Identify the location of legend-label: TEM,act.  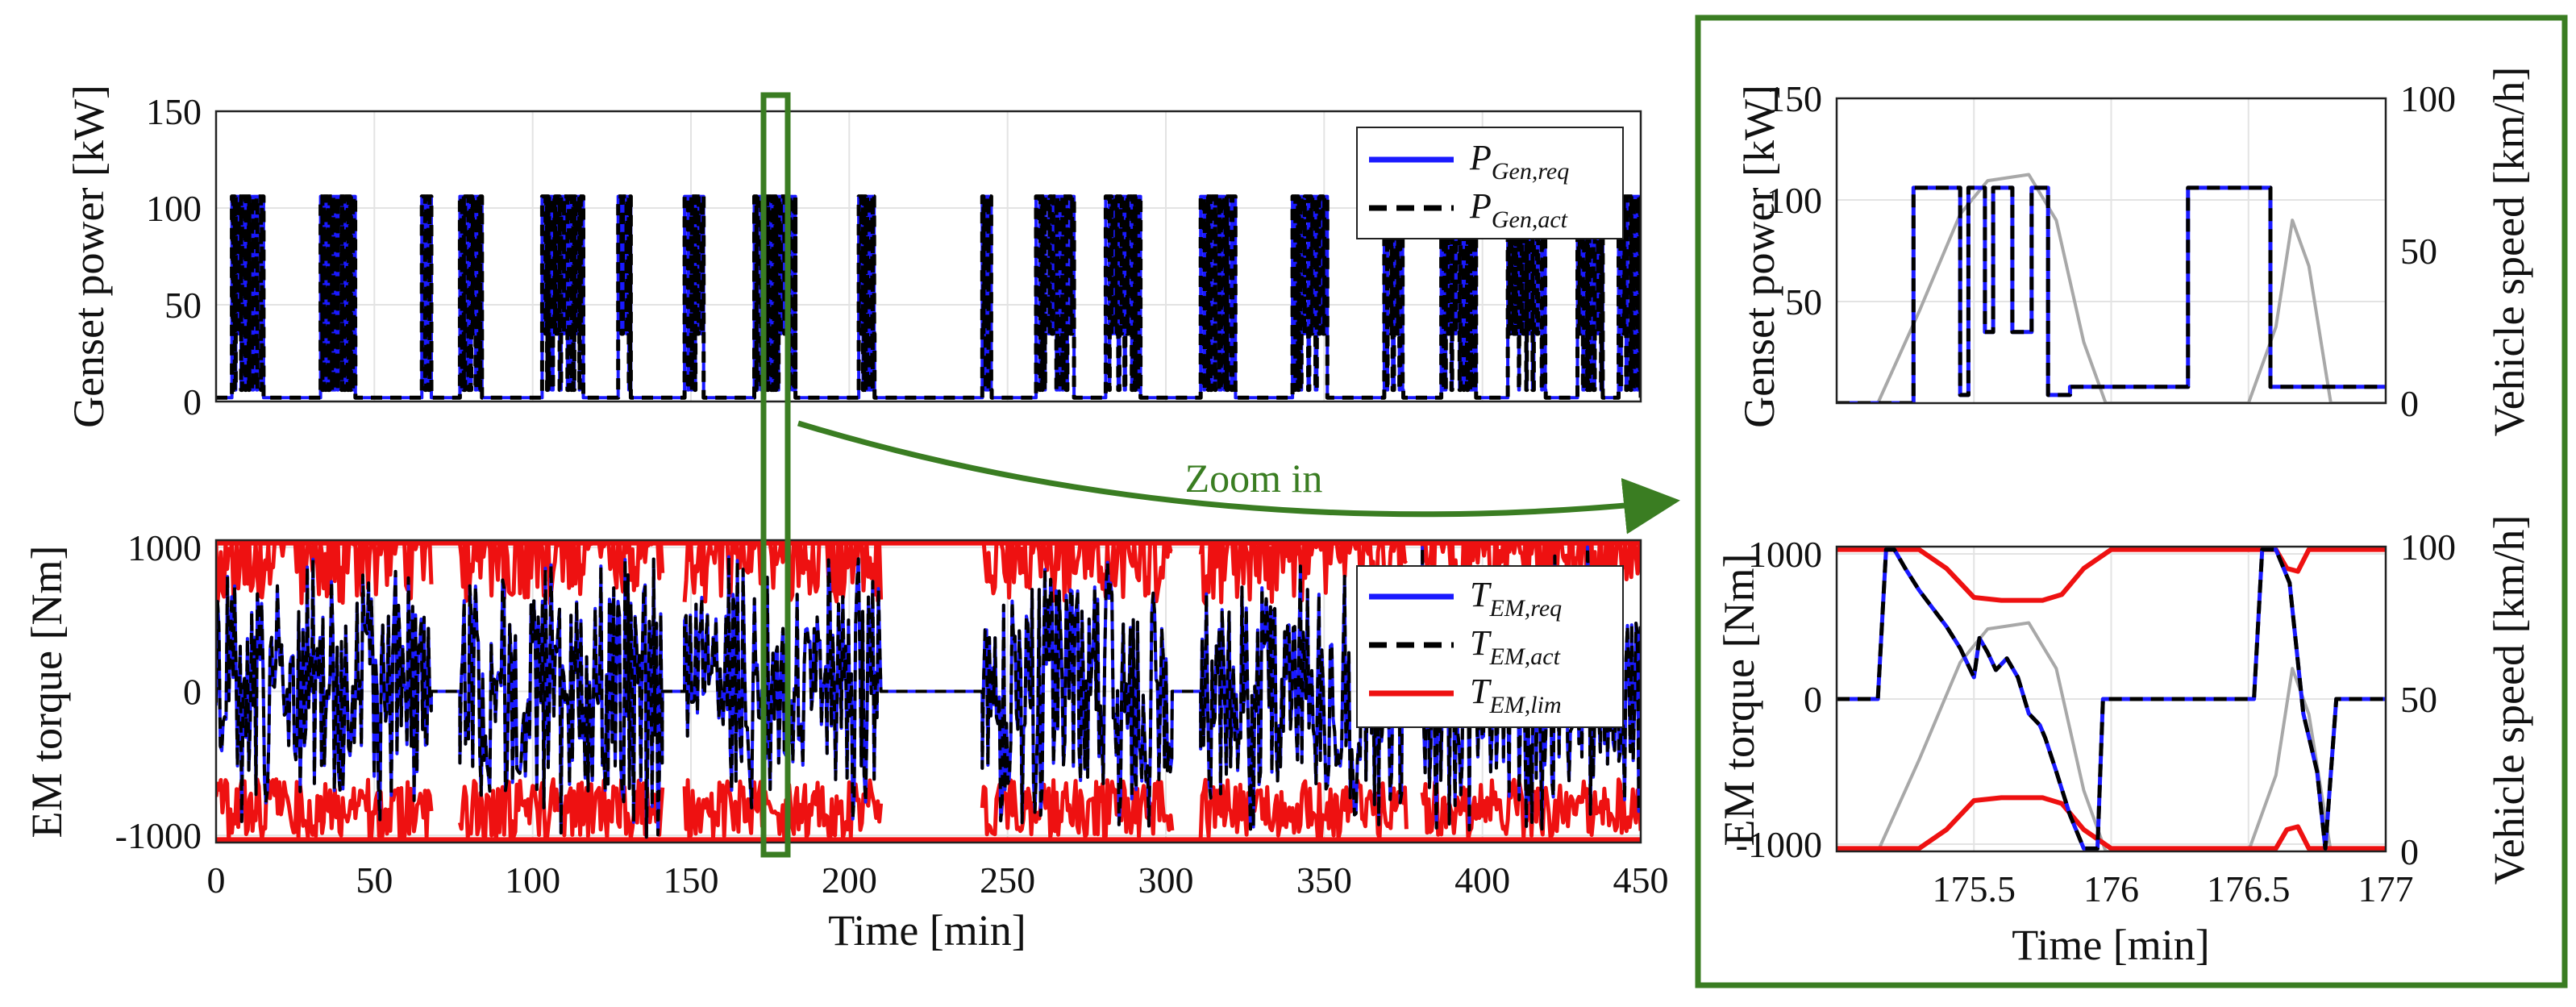
(1516, 646).